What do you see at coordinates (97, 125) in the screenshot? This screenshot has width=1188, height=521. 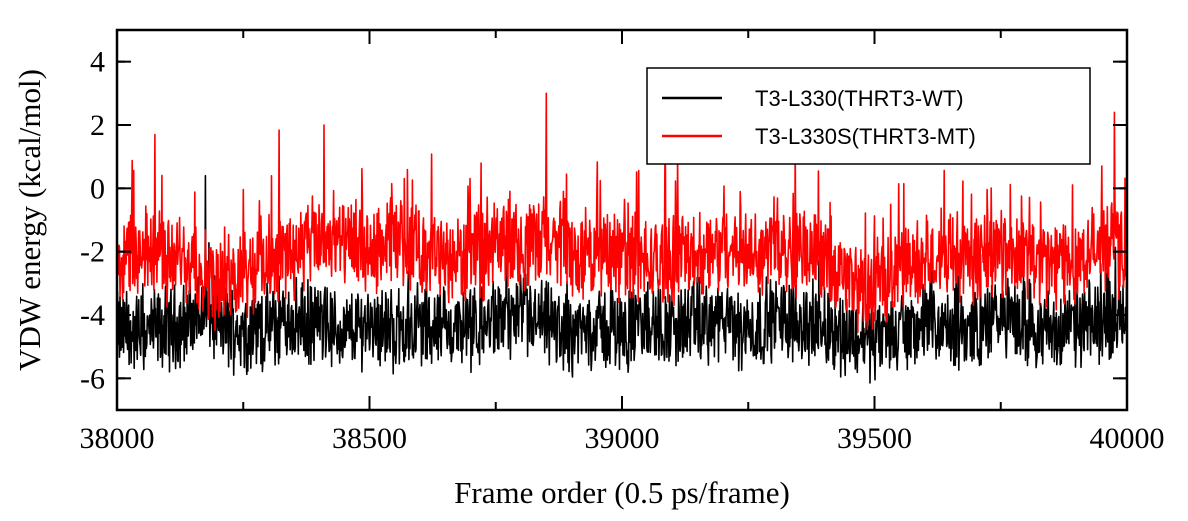 I see `y-tick-label: 2` at bounding box center [97, 125].